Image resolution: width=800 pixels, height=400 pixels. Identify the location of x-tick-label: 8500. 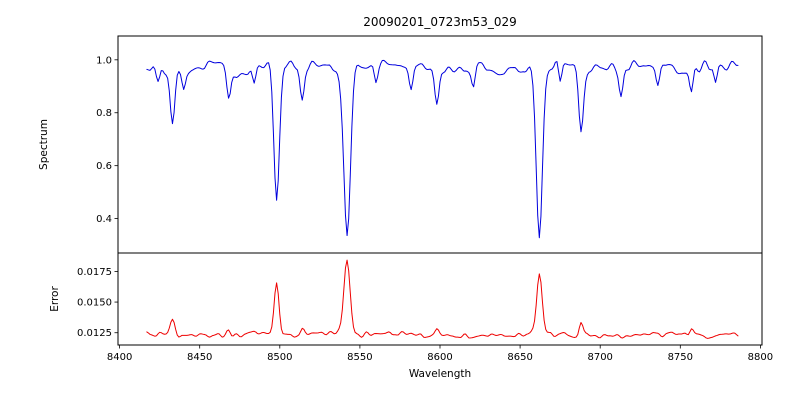
(279, 357).